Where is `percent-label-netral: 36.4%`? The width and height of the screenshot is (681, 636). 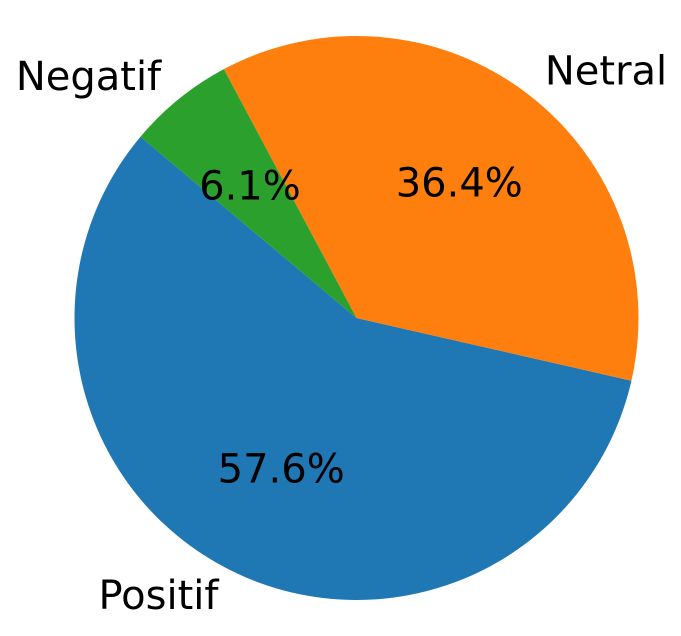 percent-label-netral: 36.4% is located at coordinates (459, 184).